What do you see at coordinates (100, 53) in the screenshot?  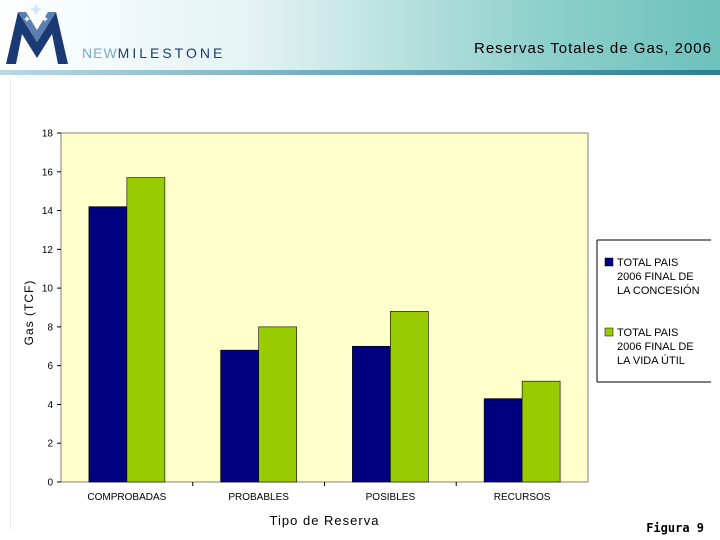 I see `brand-new-text: NEW` at bounding box center [100, 53].